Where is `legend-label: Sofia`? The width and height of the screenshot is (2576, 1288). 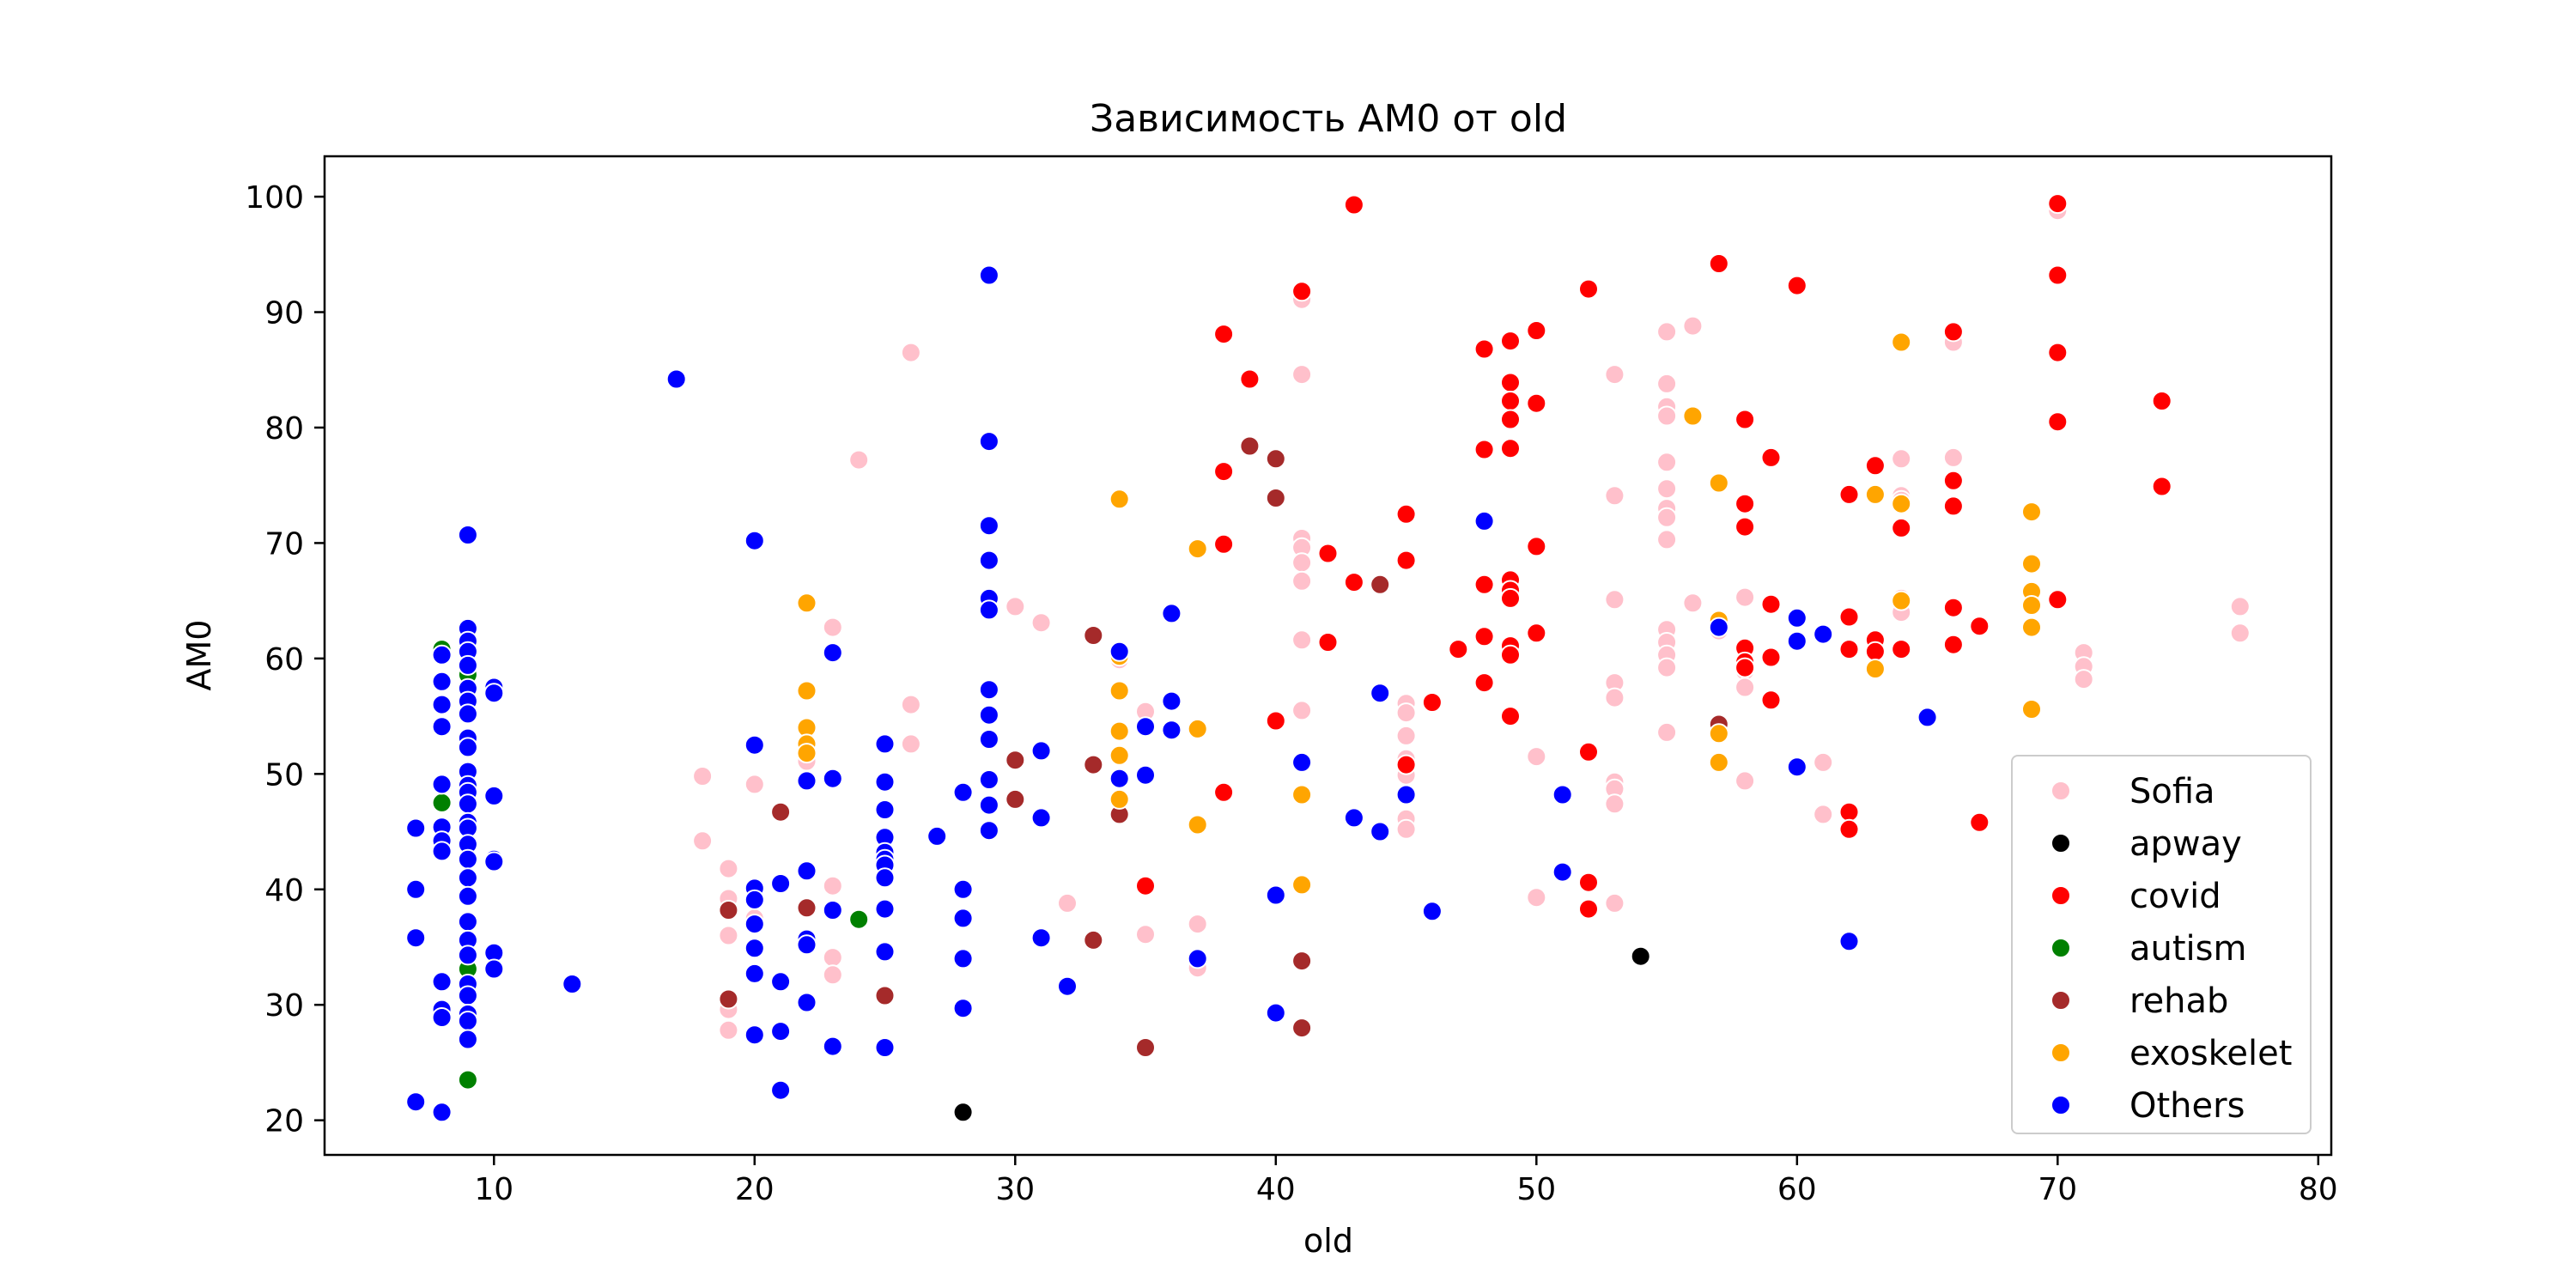
legend-label: Sofia is located at coordinates (2172, 792).